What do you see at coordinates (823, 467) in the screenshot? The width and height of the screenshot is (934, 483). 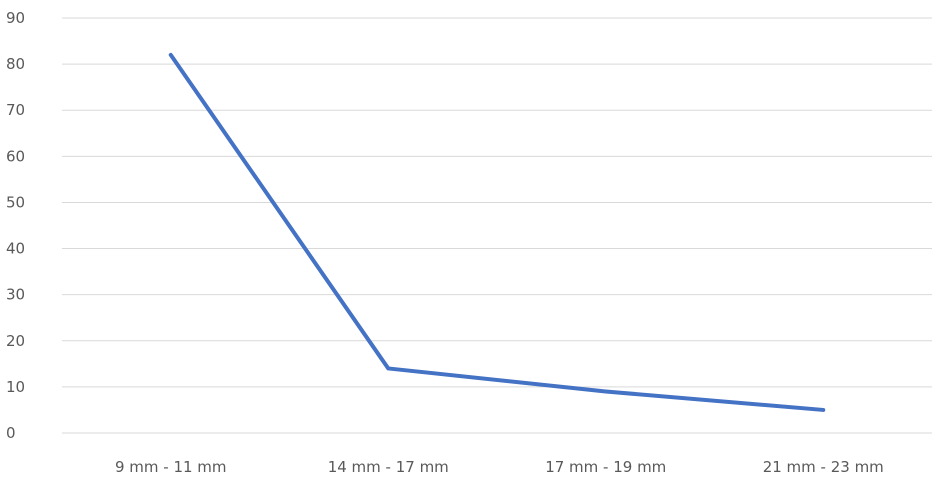 I see `x-tick-label-4: 21 mm - 23 mm` at bounding box center [823, 467].